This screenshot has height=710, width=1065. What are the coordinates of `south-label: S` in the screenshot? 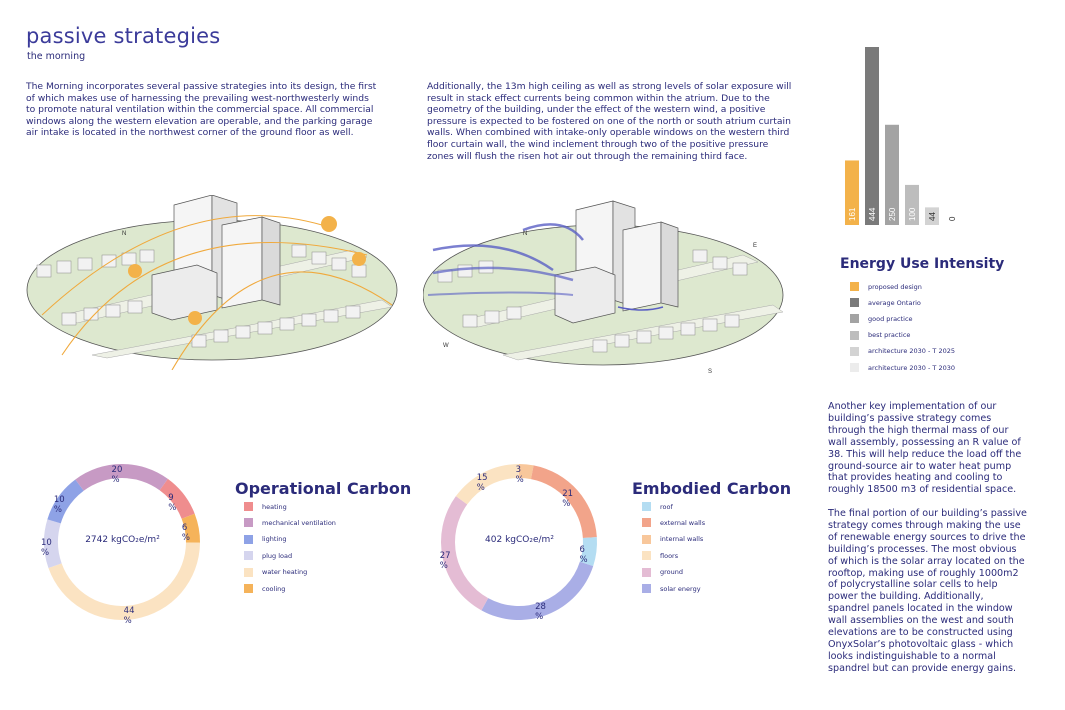 It's located at (710, 372).